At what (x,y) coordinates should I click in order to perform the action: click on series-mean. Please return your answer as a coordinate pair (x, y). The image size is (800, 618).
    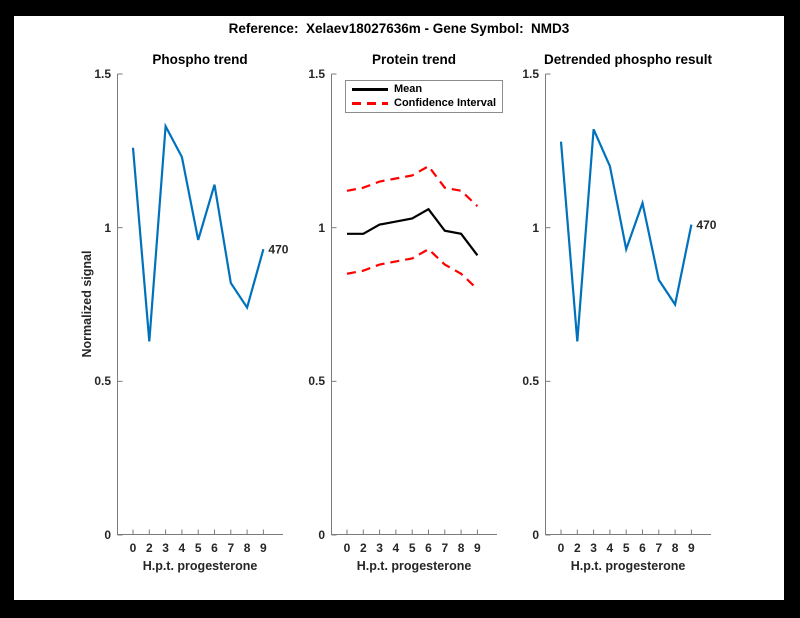
    Looking at the image, I should click on (413, 231).